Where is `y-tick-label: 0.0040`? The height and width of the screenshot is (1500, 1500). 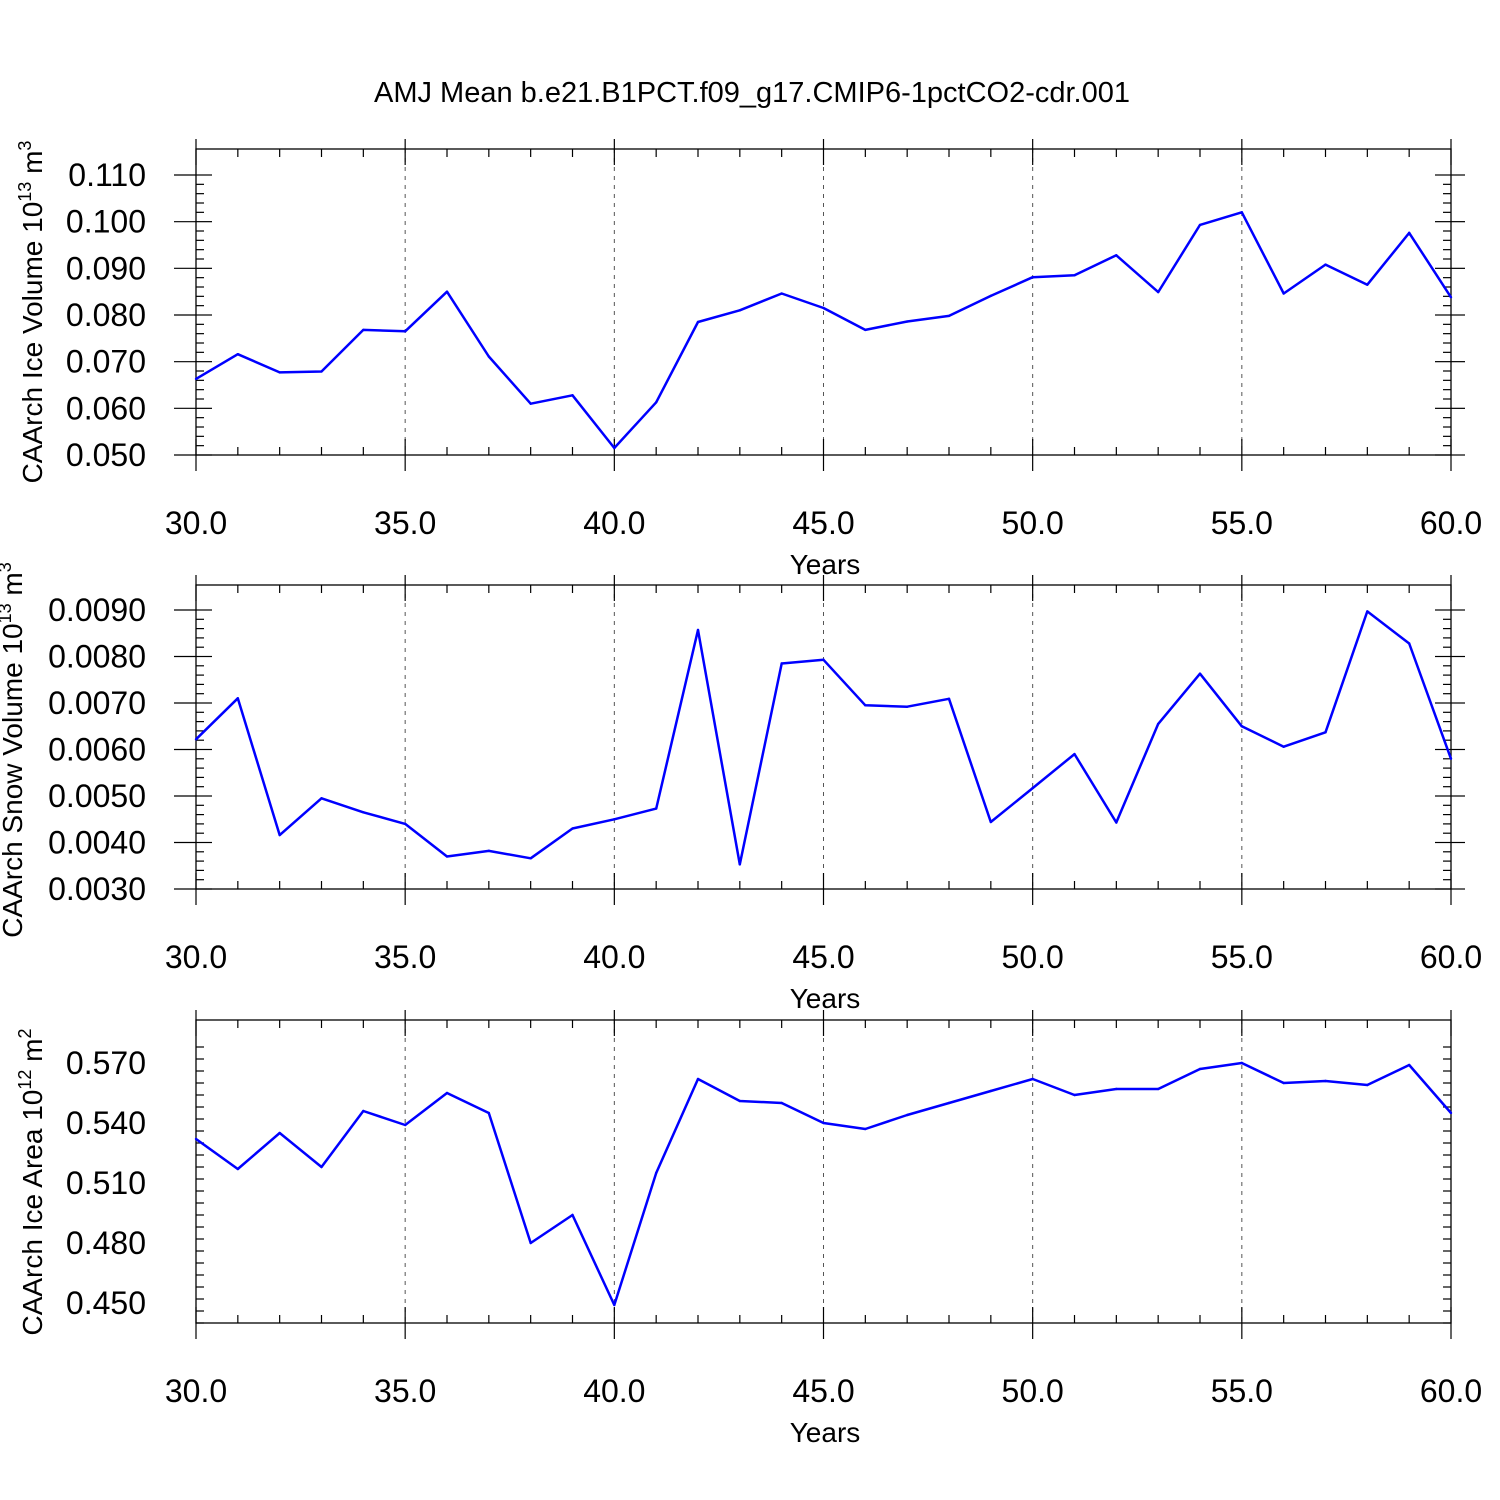
y-tick-label: 0.0040 is located at coordinates (97, 843).